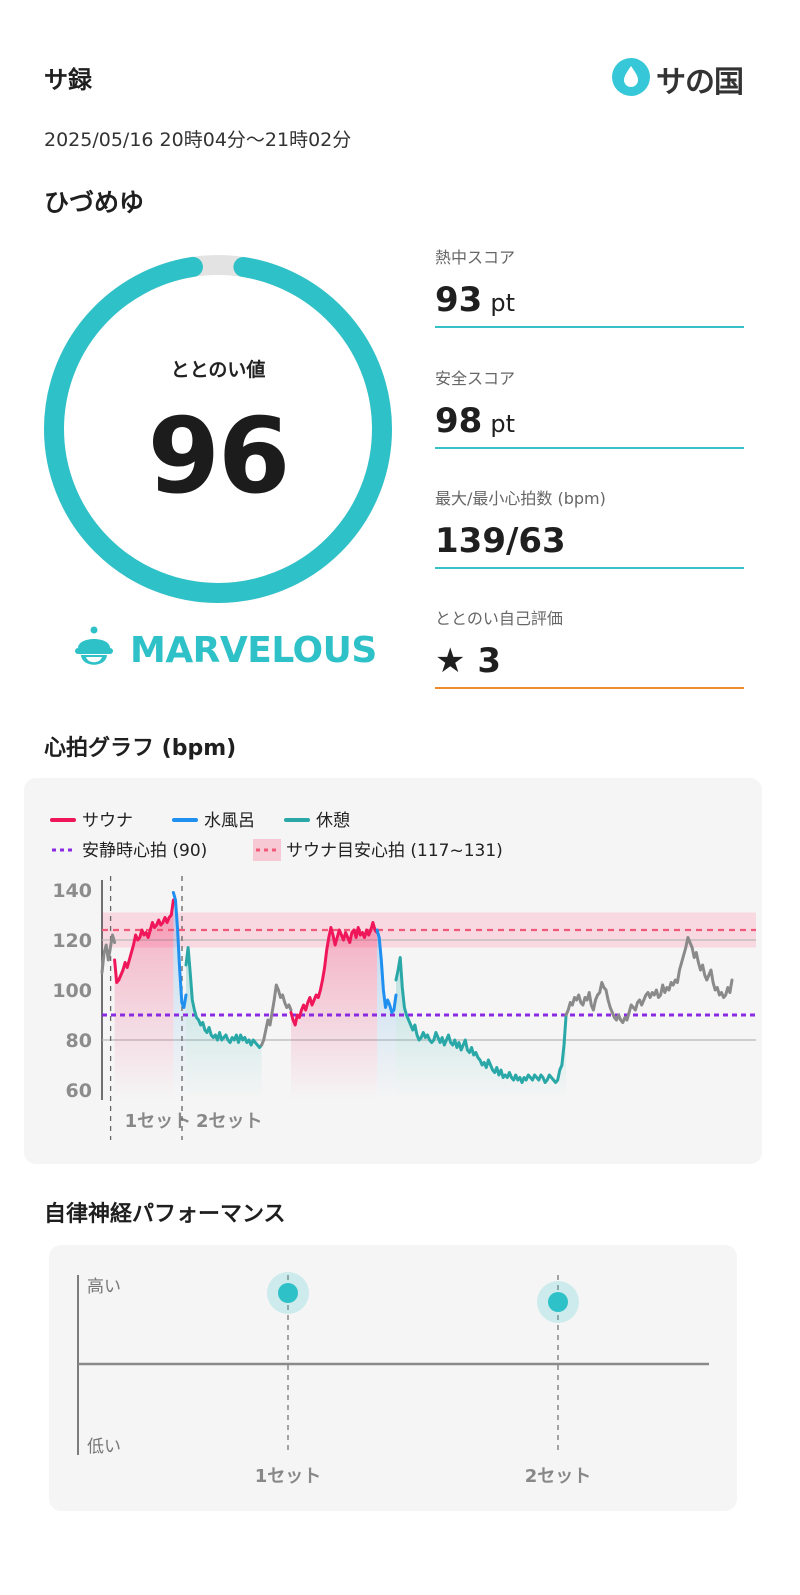 Image resolution: width=800 pixels, height=1595 pixels. I want to click on star-icon: ★, so click(450, 661).